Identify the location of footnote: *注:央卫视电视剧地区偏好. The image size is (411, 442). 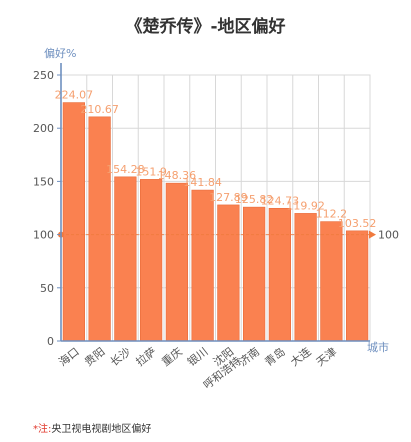
(92, 427).